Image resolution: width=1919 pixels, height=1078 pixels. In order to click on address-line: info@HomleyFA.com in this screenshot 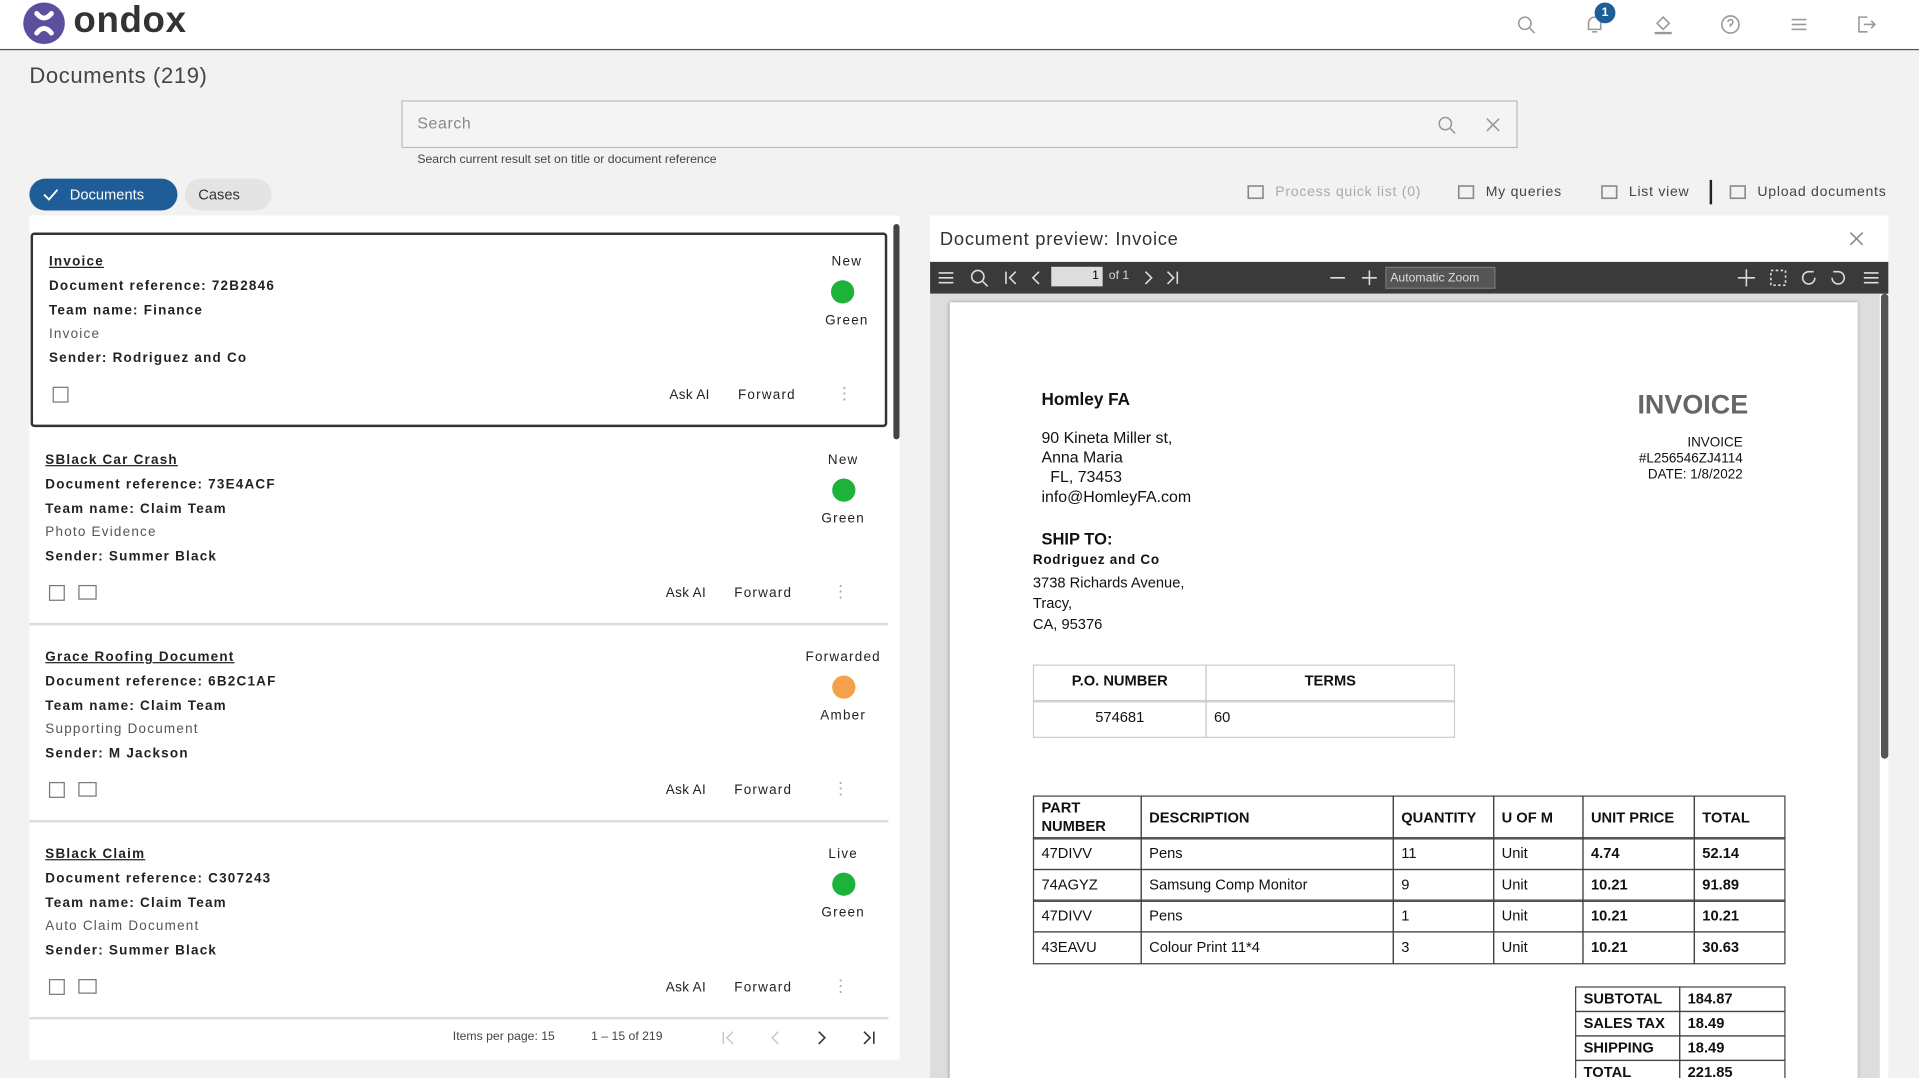, I will do `click(1116, 496)`.